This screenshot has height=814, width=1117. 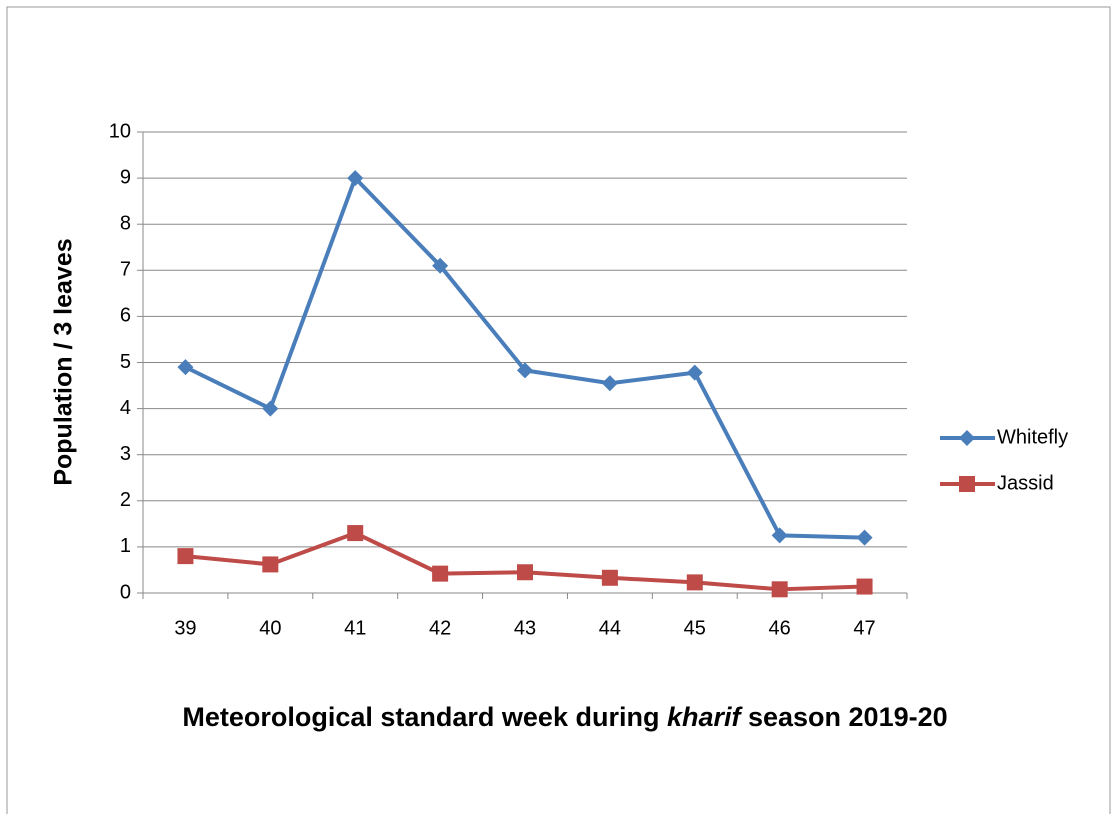 What do you see at coordinates (703, 717) in the screenshot?
I see `x-axis-label-italic: kharif` at bounding box center [703, 717].